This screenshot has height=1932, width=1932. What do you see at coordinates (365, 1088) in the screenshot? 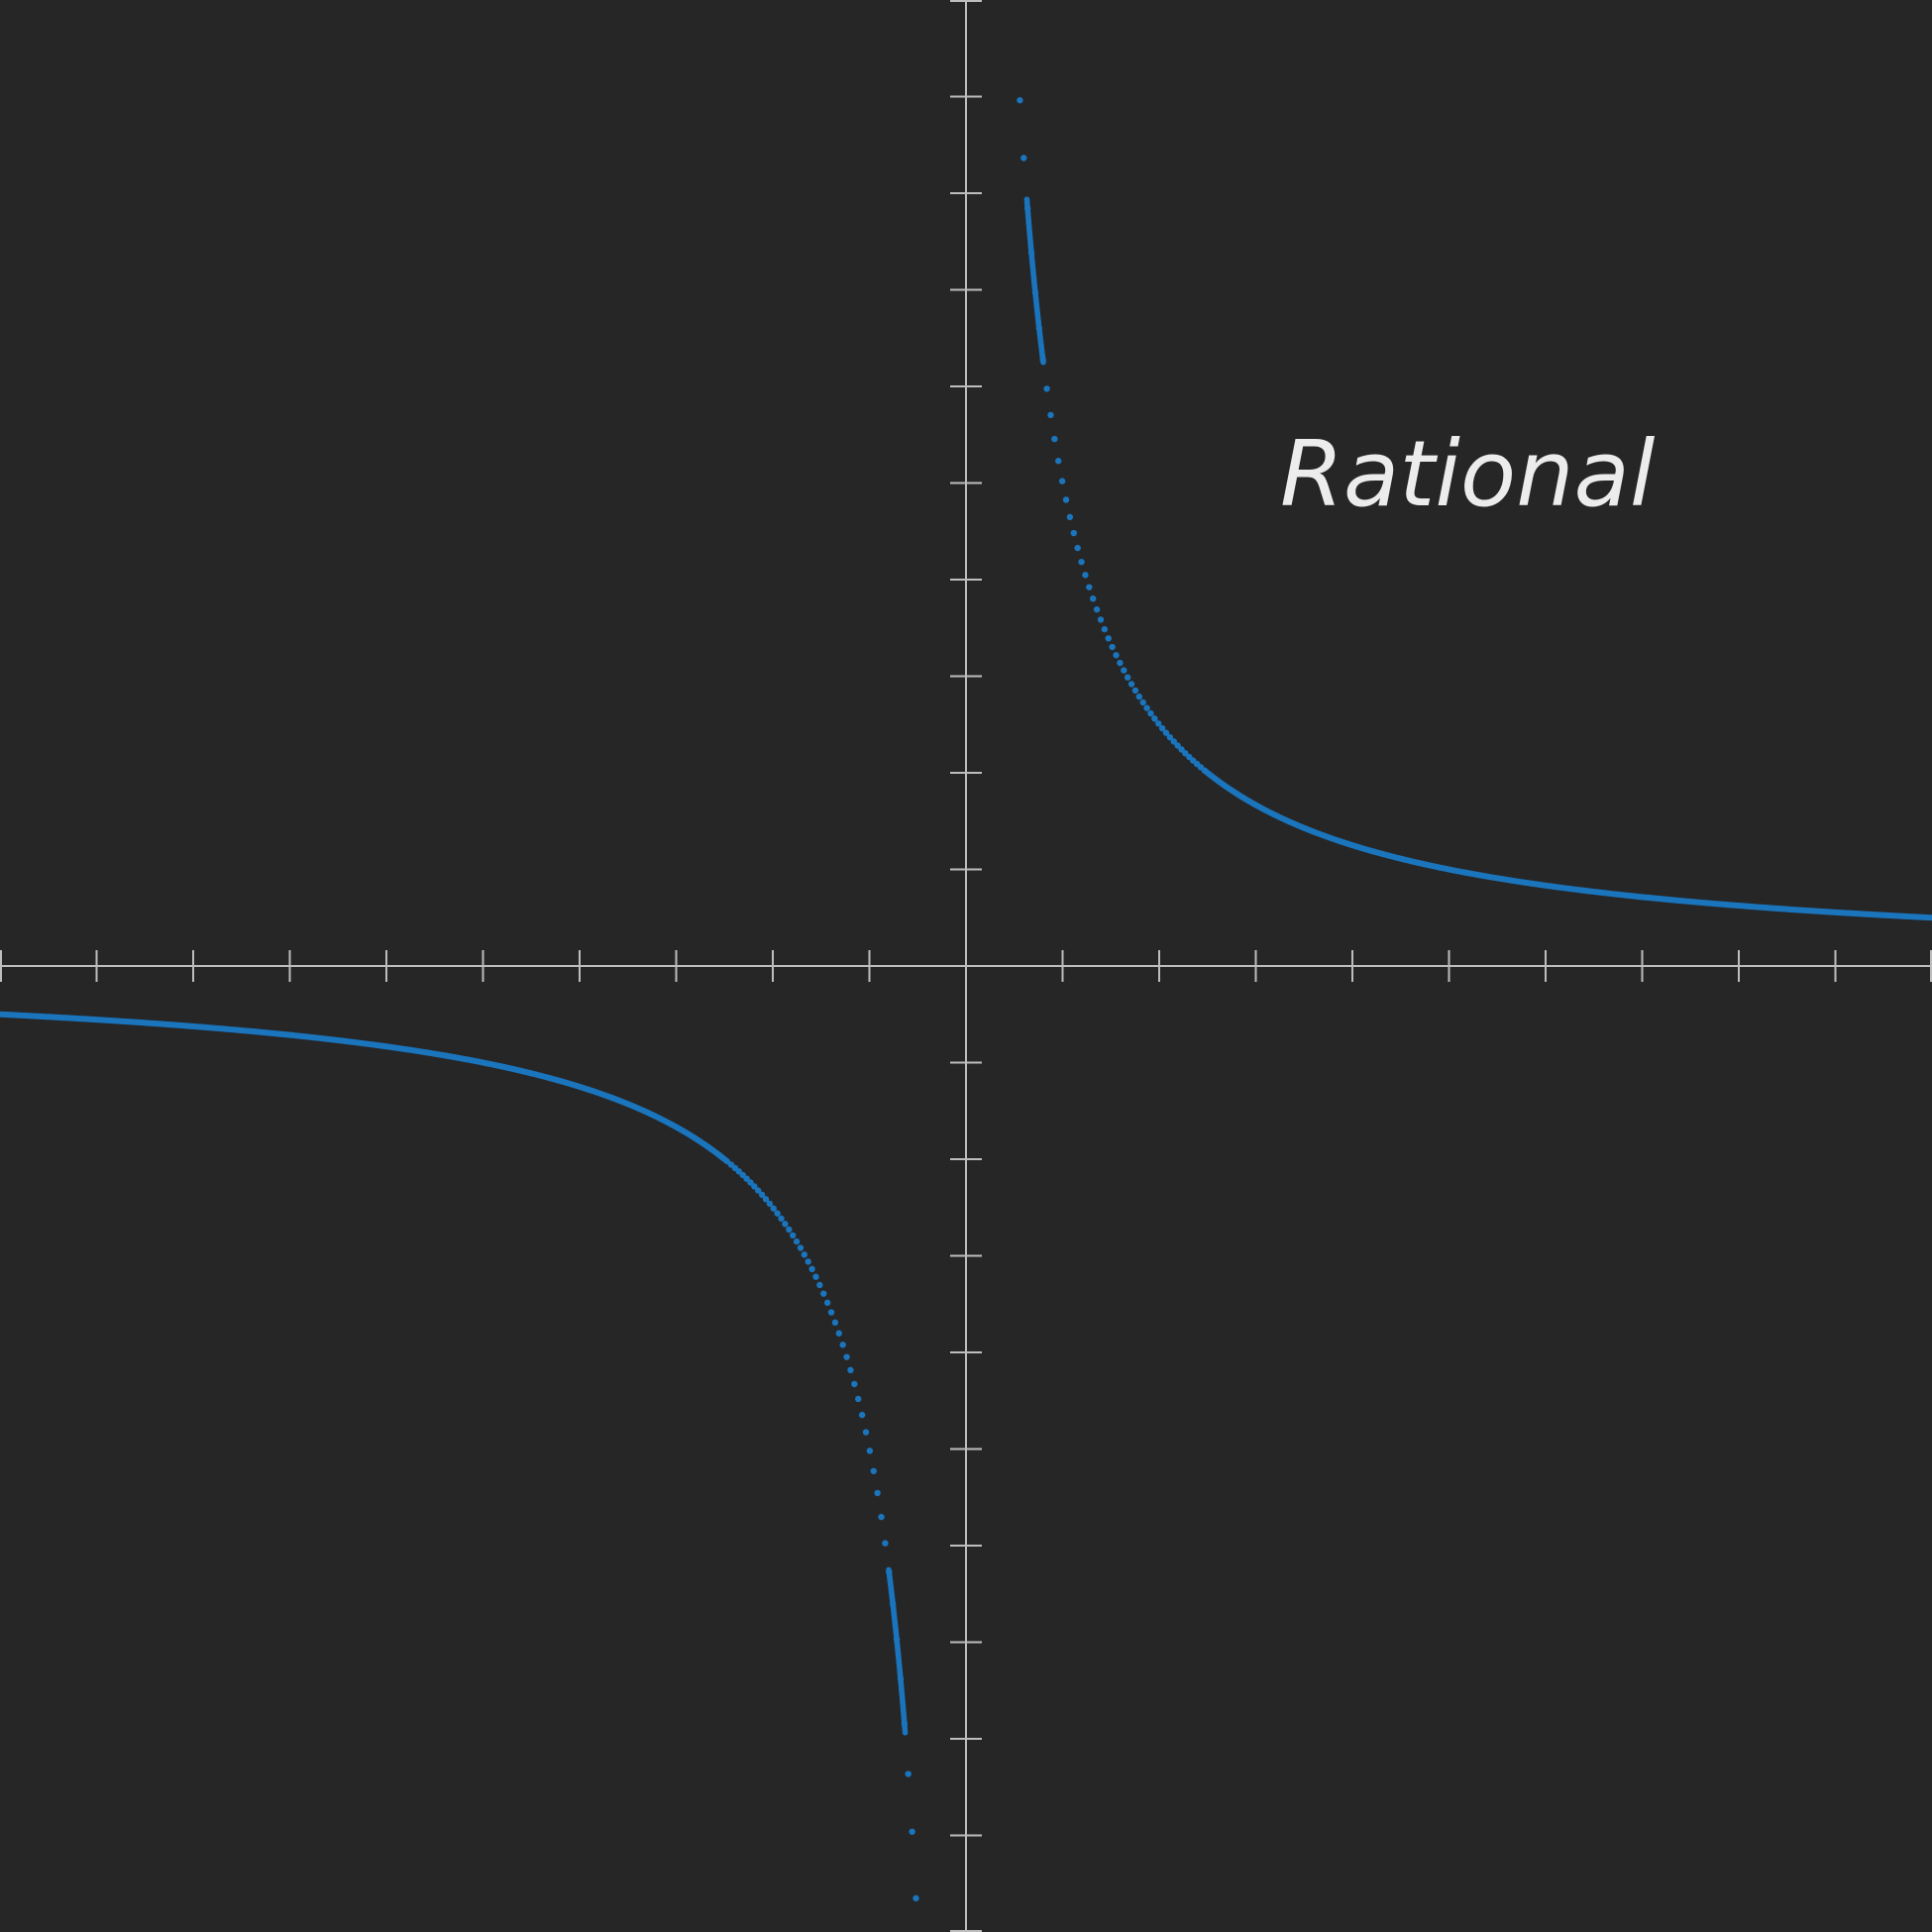
I see `curve-branch-negative` at bounding box center [365, 1088].